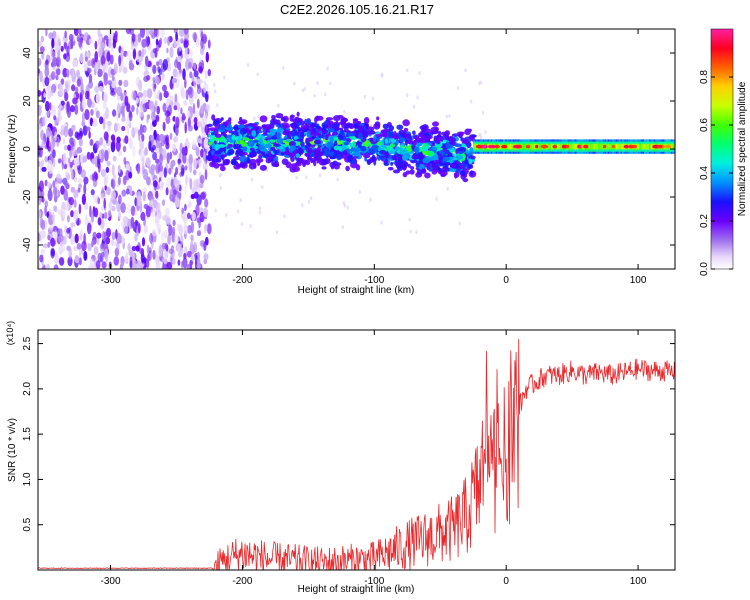 The image size is (750, 600). Describe the element at coordinates (242, 581) in the screenshot. I see `x-tick-label: -200` at that location.